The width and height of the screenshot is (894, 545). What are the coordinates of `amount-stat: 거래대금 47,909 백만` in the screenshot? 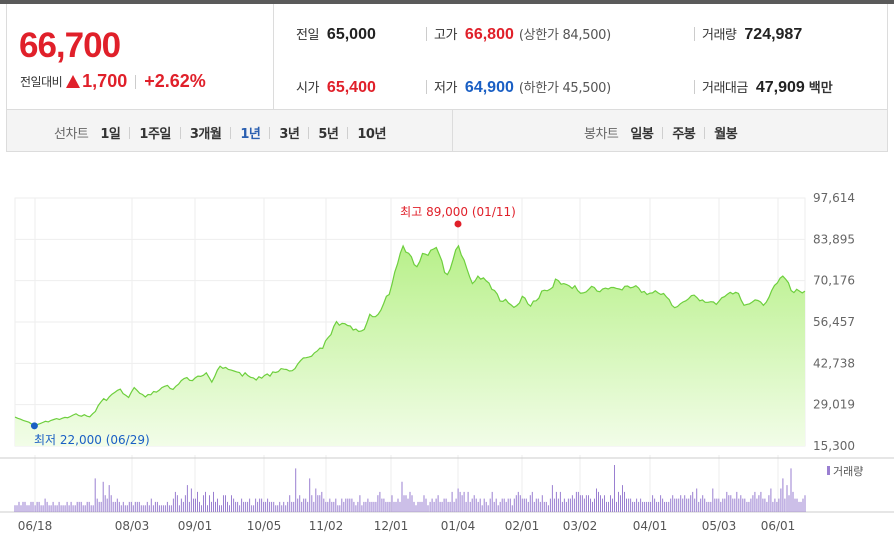 It's located at (767, 87).